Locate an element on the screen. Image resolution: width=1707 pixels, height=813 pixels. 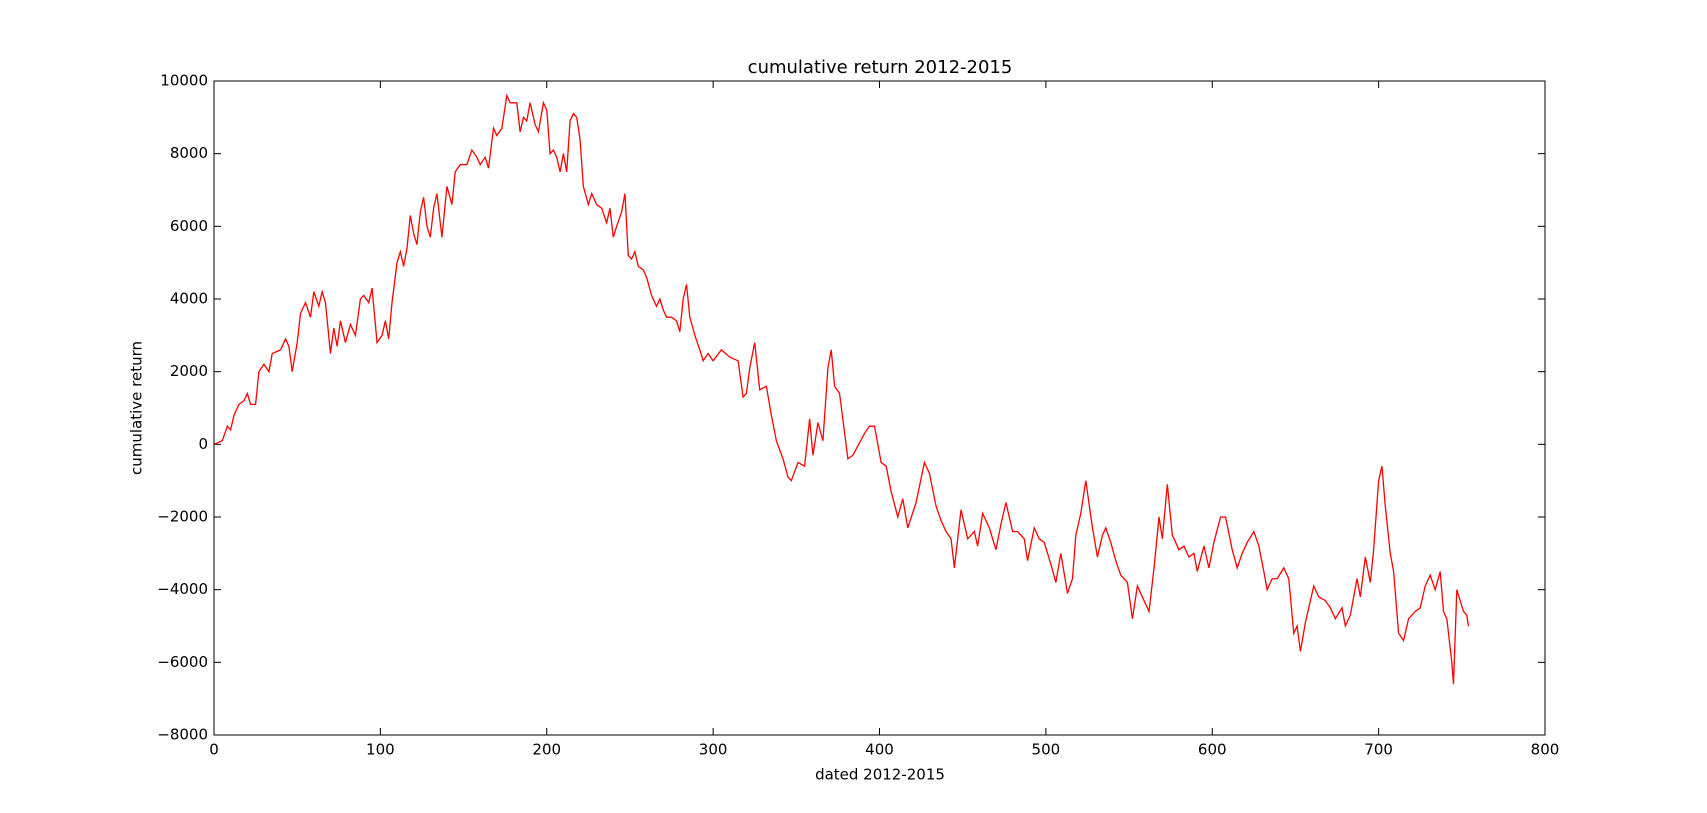
x-tick-label: 800 is located at coordinates (1545, 750).